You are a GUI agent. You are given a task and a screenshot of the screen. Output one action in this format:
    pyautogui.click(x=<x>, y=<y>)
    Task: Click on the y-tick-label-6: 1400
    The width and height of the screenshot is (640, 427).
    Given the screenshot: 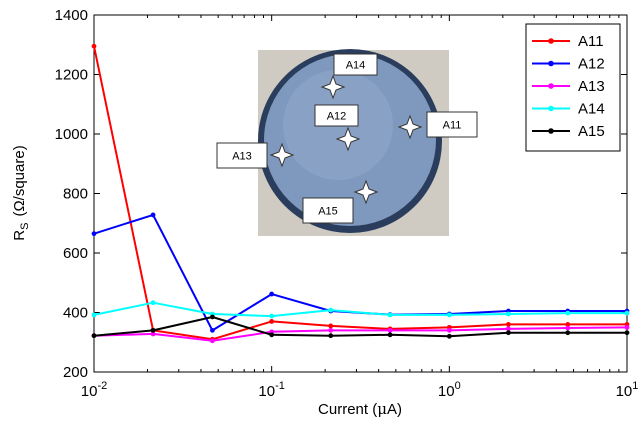 What is the action you would take?
    pyautogui.click(x=71, y=15)
    